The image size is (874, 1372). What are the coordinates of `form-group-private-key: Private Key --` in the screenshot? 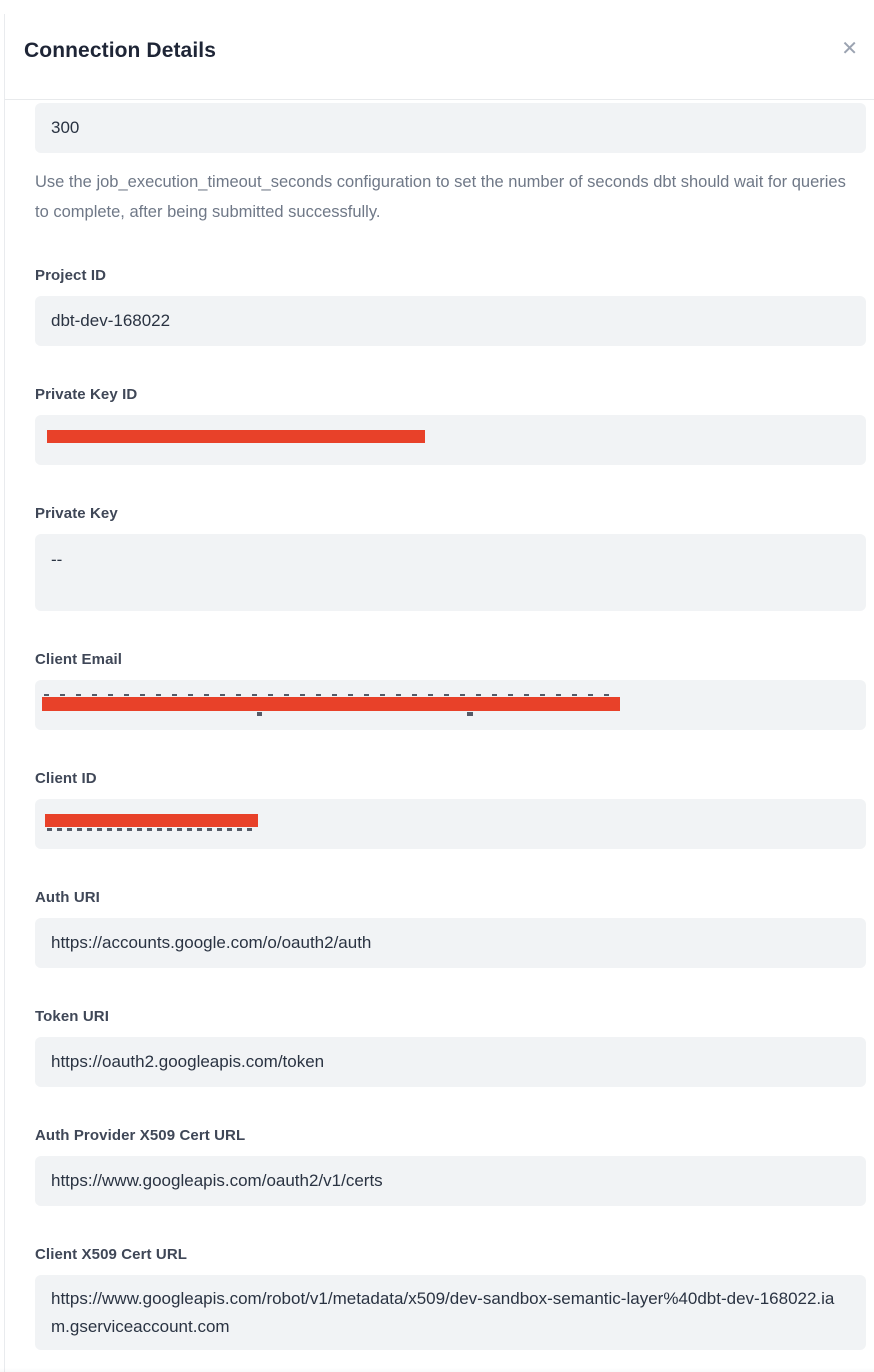 It's located at (450, 558).